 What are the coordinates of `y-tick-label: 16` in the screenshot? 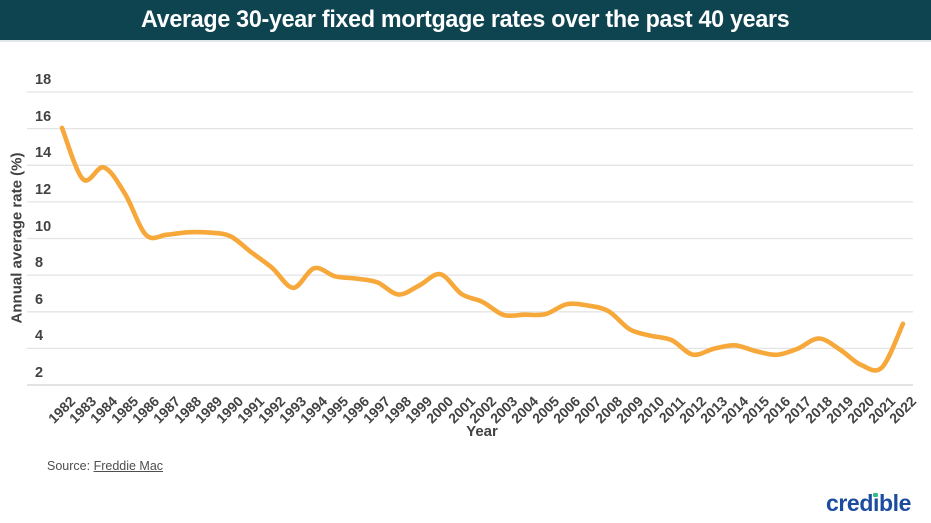 It's located at (43, 116).